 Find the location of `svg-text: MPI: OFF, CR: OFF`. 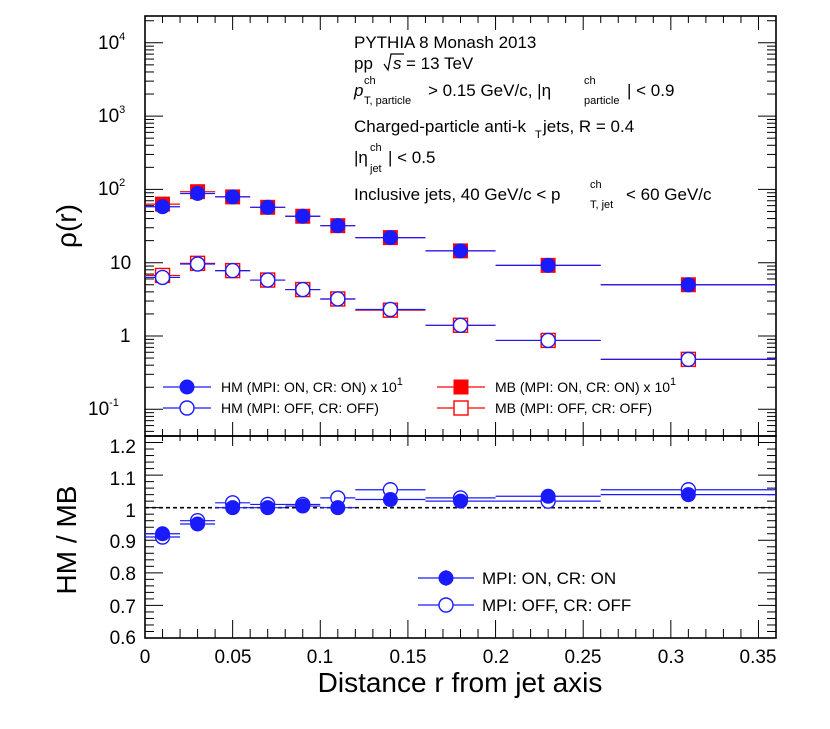

svg-text: MPI: OFF, CR: OFF is located at coordinates (556, 605).